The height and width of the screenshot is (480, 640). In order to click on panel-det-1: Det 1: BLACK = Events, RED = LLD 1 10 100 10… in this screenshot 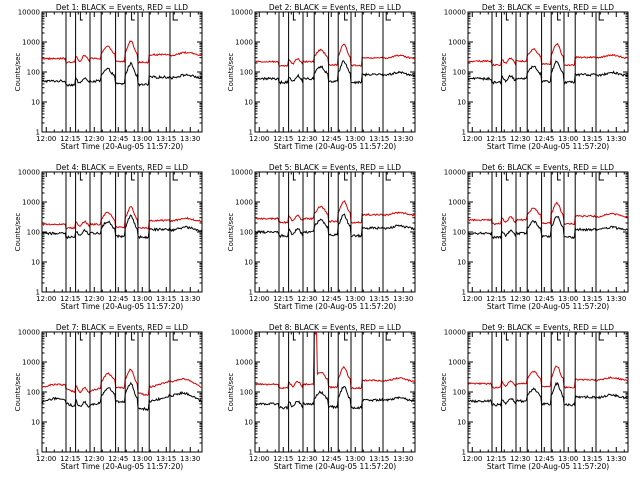, I will do `click(108, 77)`.